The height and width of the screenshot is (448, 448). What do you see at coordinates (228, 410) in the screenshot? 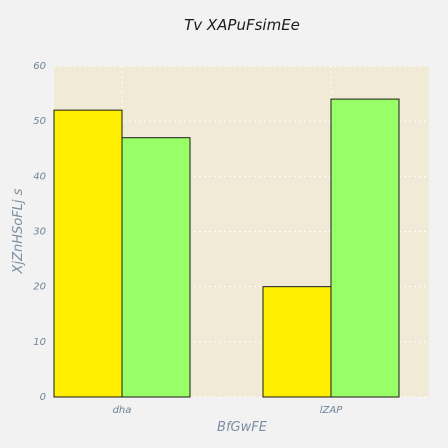
I see `x-tick-labels: dha lZAP` at bounding box center [228, 410].